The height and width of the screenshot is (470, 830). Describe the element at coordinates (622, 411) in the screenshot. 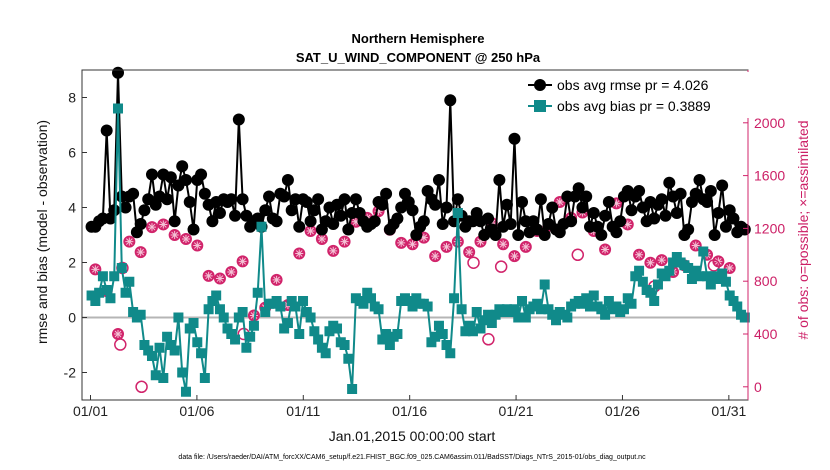

I see `x-tick-label: 01/26` at that location.